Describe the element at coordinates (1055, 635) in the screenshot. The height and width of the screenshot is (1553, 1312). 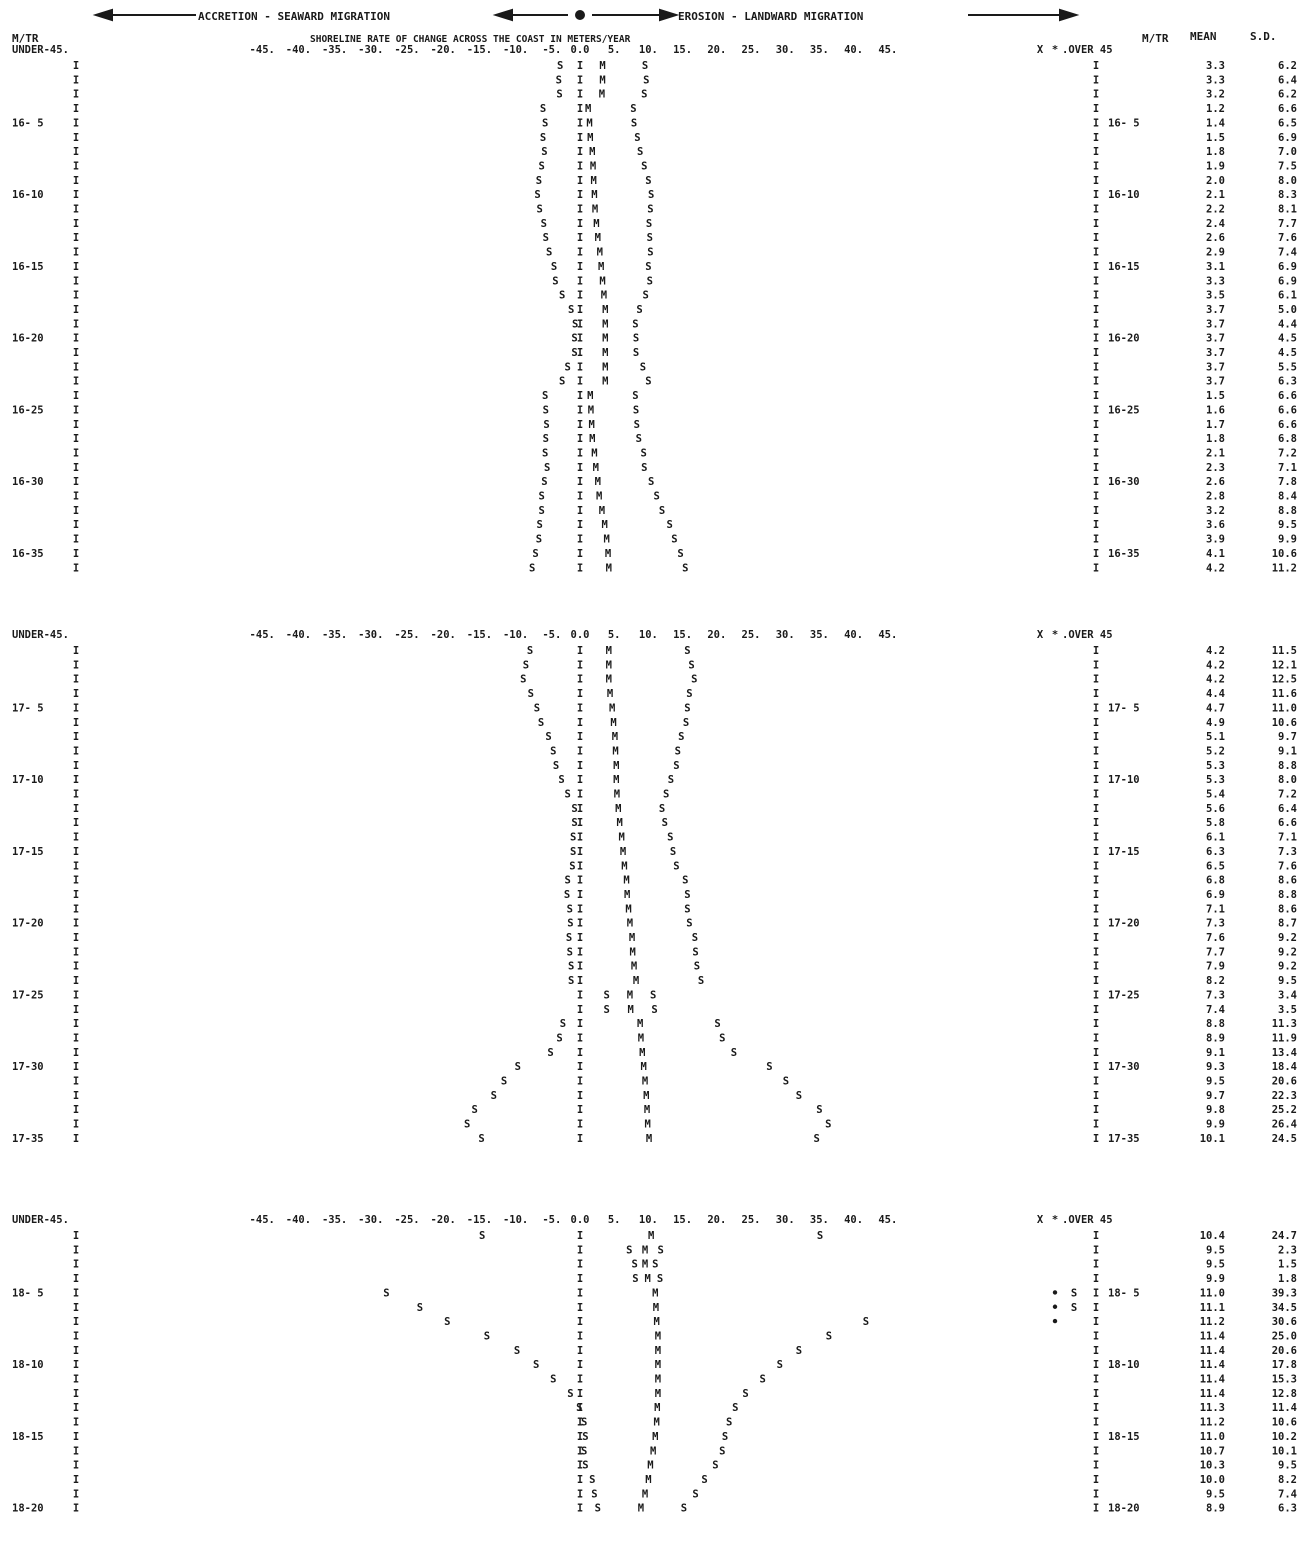
I see `axis-tick-label: *` at that location.